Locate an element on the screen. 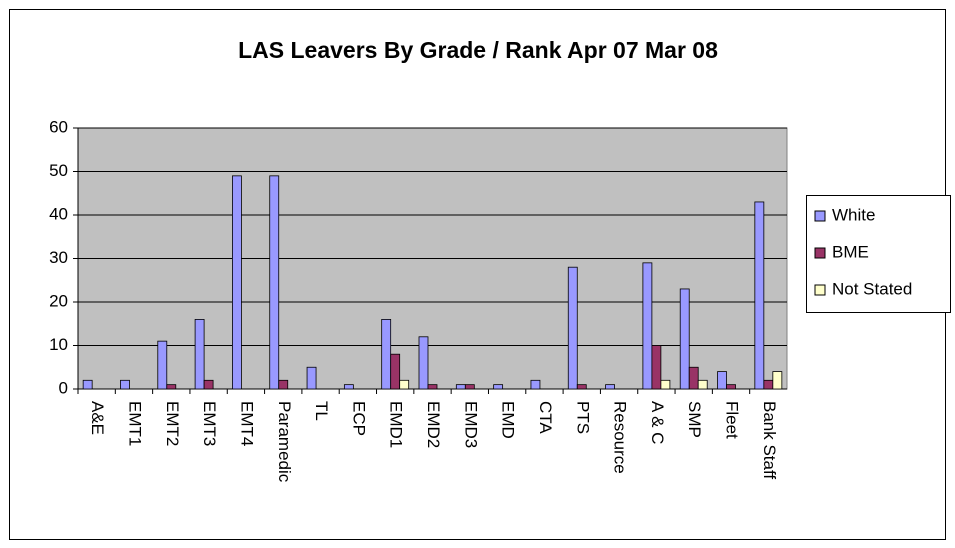  legend-label: White is located at coordinates (853, 214).